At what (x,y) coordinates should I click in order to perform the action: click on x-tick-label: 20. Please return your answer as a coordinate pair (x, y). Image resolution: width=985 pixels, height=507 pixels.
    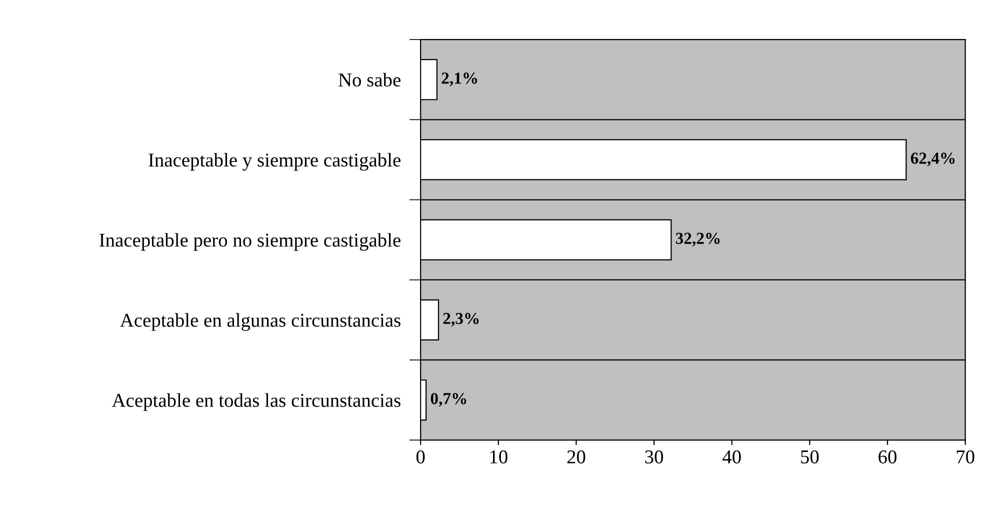
    Looking at the image, I should click on (576, 457).